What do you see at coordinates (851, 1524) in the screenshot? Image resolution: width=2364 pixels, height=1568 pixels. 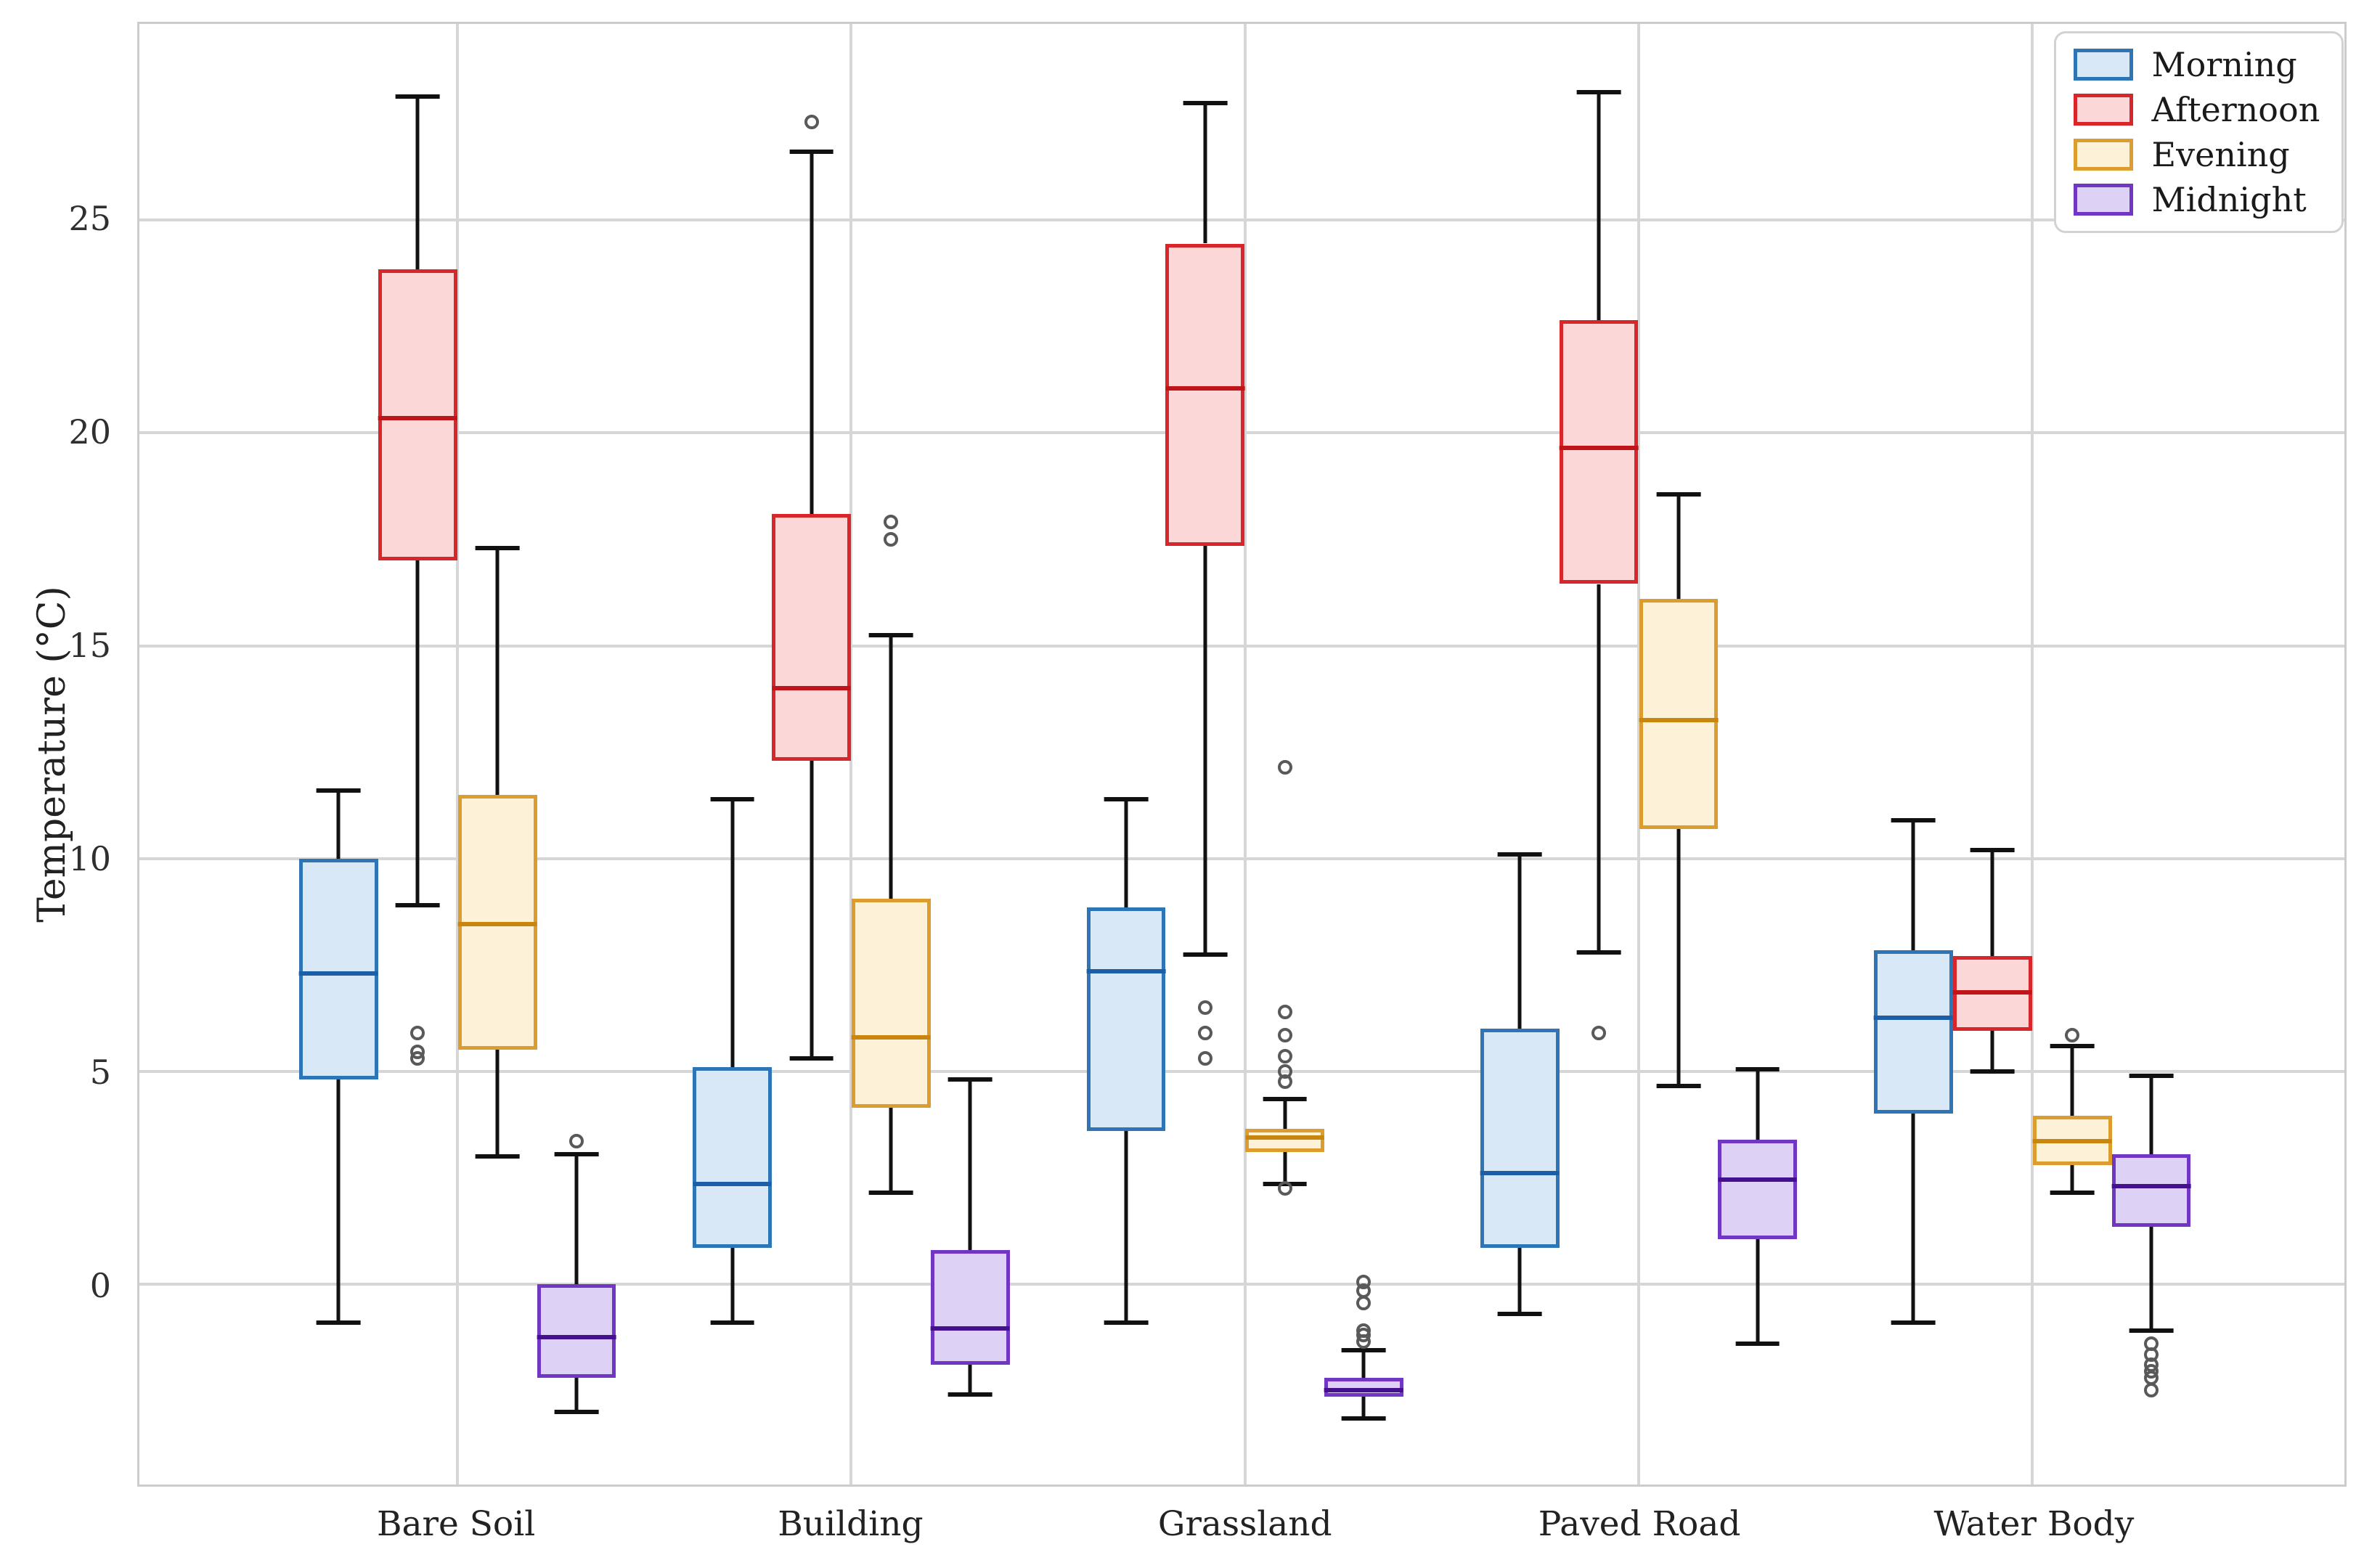 I see `x-category-label: Building` at bounding box center [851, 1524].